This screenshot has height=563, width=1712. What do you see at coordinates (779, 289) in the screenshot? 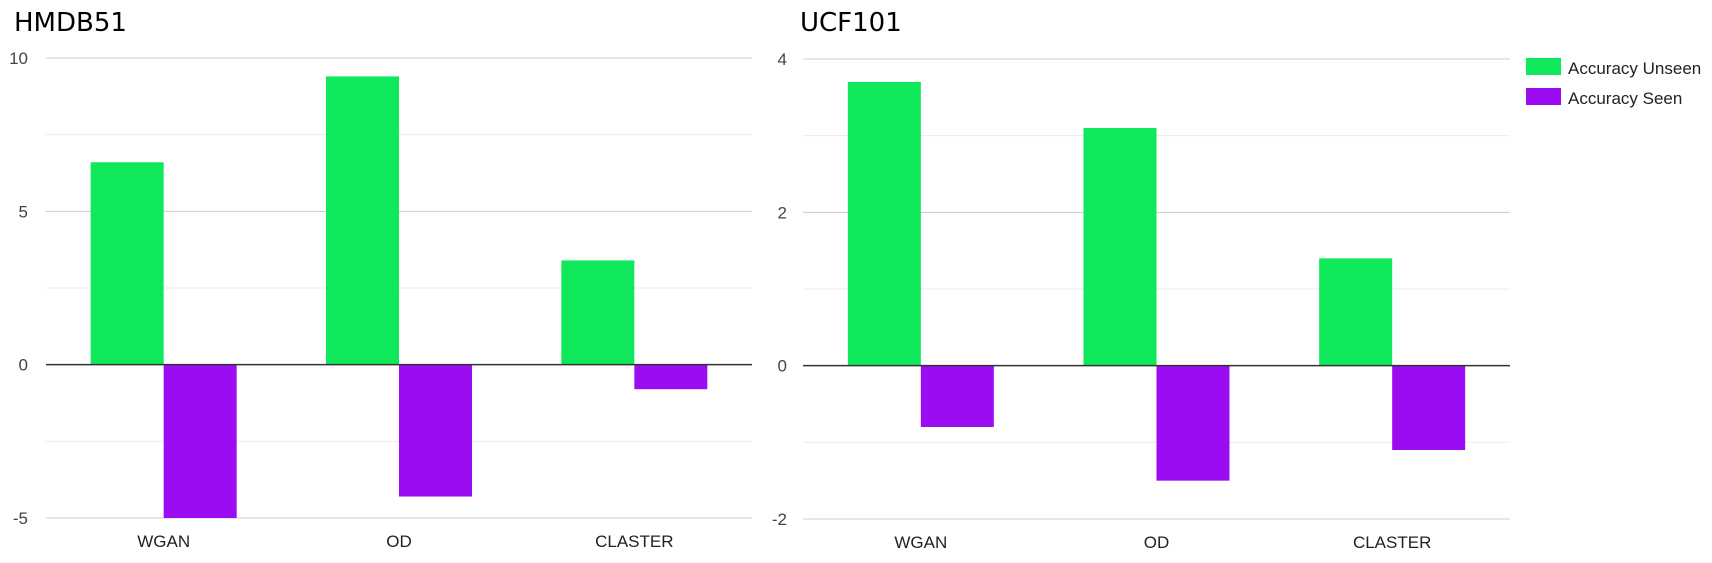
I see `y-tick-labels: 4 2 0 -2` at bounding box center [779, 289].